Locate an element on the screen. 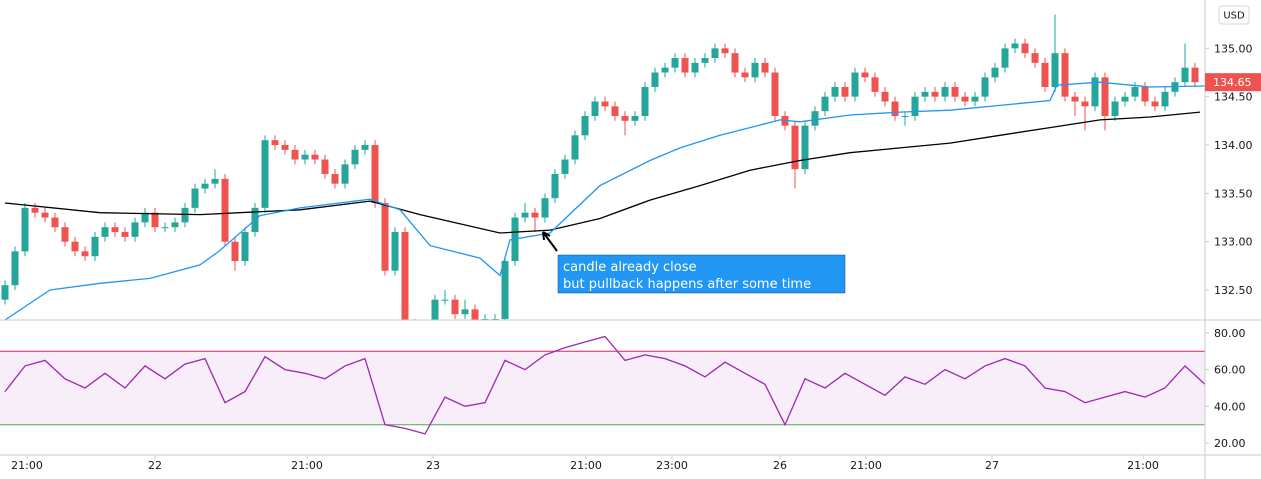 The height and width of the screenshot is (479, 1261). y-tick-label: 134.50 is located at coordinates (1233, 97).